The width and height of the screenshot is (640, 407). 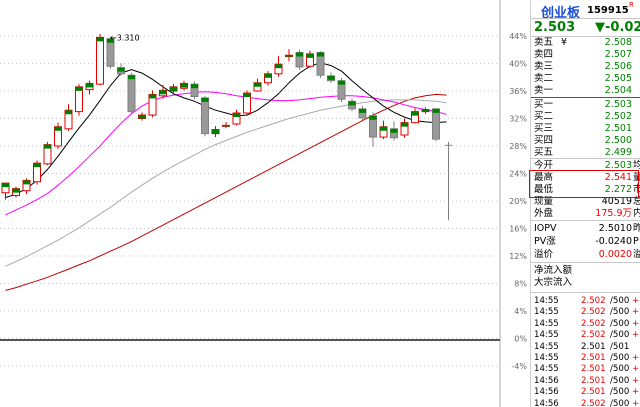 What do you see at coordinates (585, 105) in the screenshot?
I see `order-book-row: 买一 2.503` at bounding box center [585, 105].